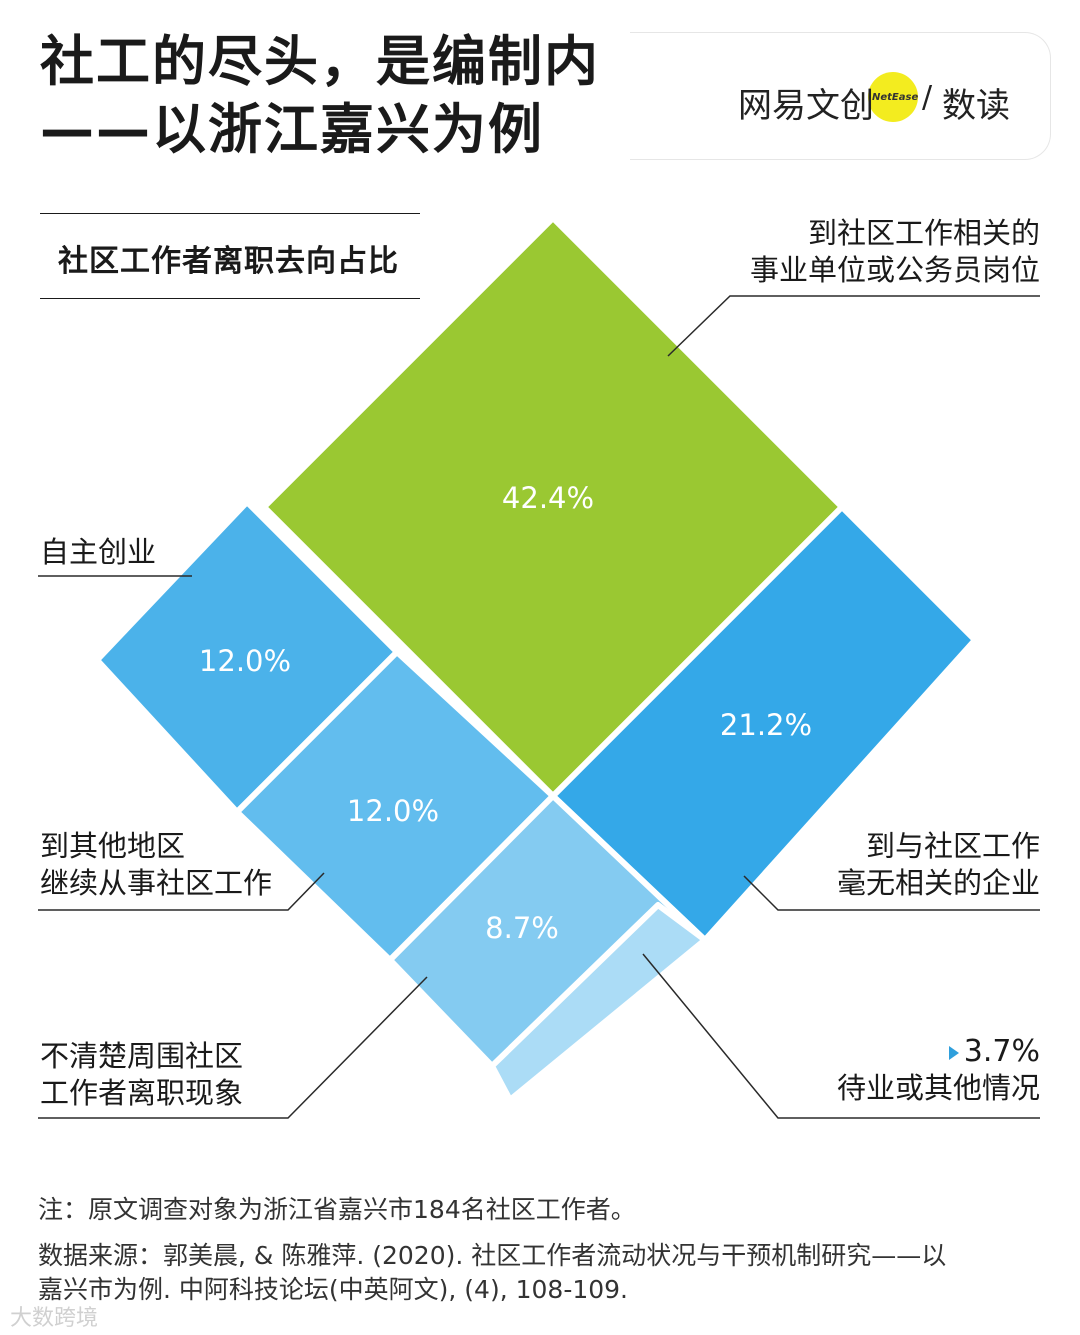 Image resolution: width=1080 pixels, height=1335 pixels. Describe the element at coordinates (245, 661) in the screenshot. I see `segment-self-employed-value: 12.0%` at that location.